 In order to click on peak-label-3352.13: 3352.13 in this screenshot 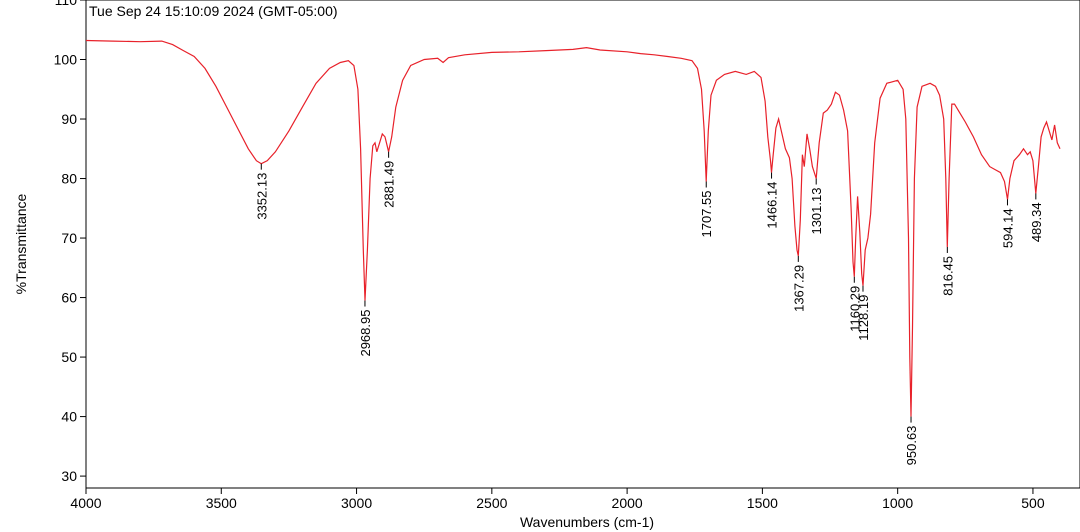, I will do `click(261, 196)`.